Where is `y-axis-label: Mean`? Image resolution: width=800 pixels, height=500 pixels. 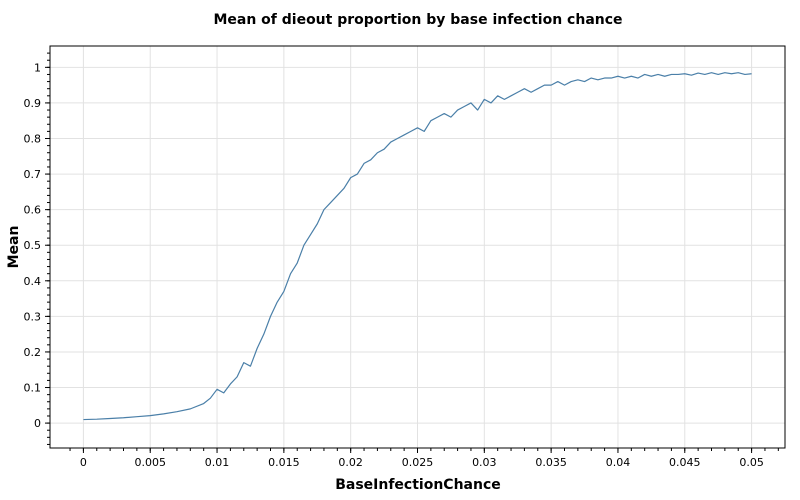
y-axis-label: Mean is located at coordinates (14, 247).